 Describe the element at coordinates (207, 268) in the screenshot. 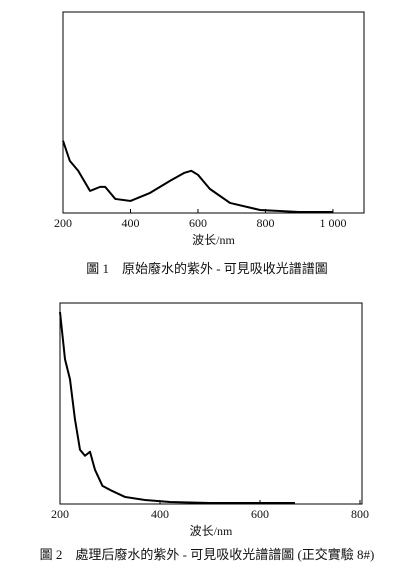

I see `caption: 圖 1 原始廢水的紫外 - 可見吸收光譜譜圖` at that location.